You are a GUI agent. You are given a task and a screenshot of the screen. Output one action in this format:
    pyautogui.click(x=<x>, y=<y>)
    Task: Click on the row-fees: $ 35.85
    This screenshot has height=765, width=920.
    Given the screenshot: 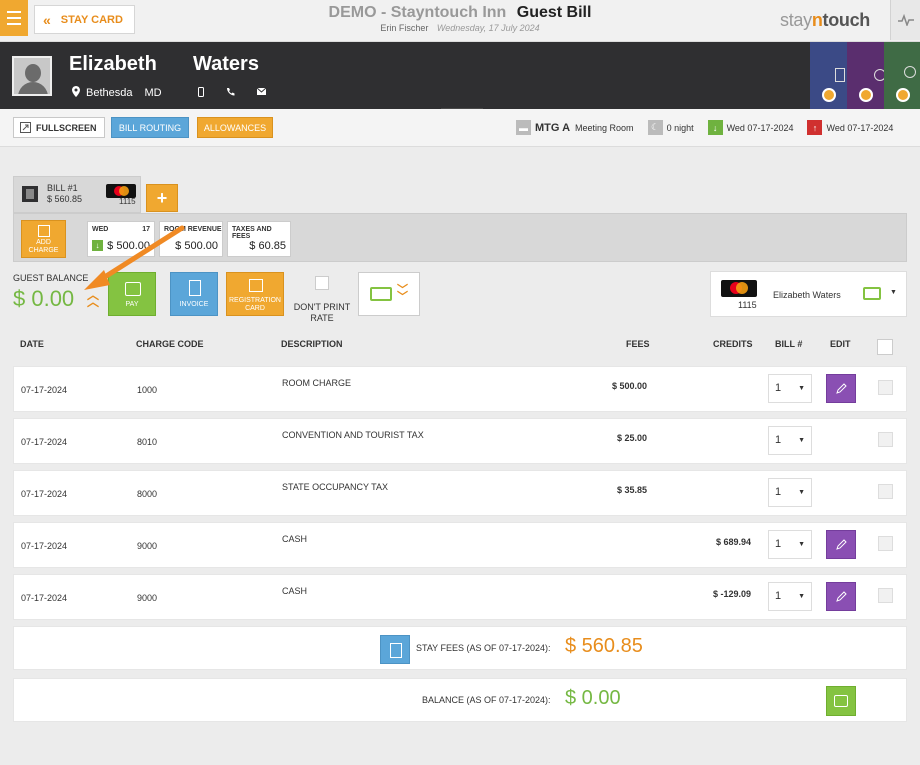 What is the action you would take?
    pyautogui.click(x=631, y=490)
    